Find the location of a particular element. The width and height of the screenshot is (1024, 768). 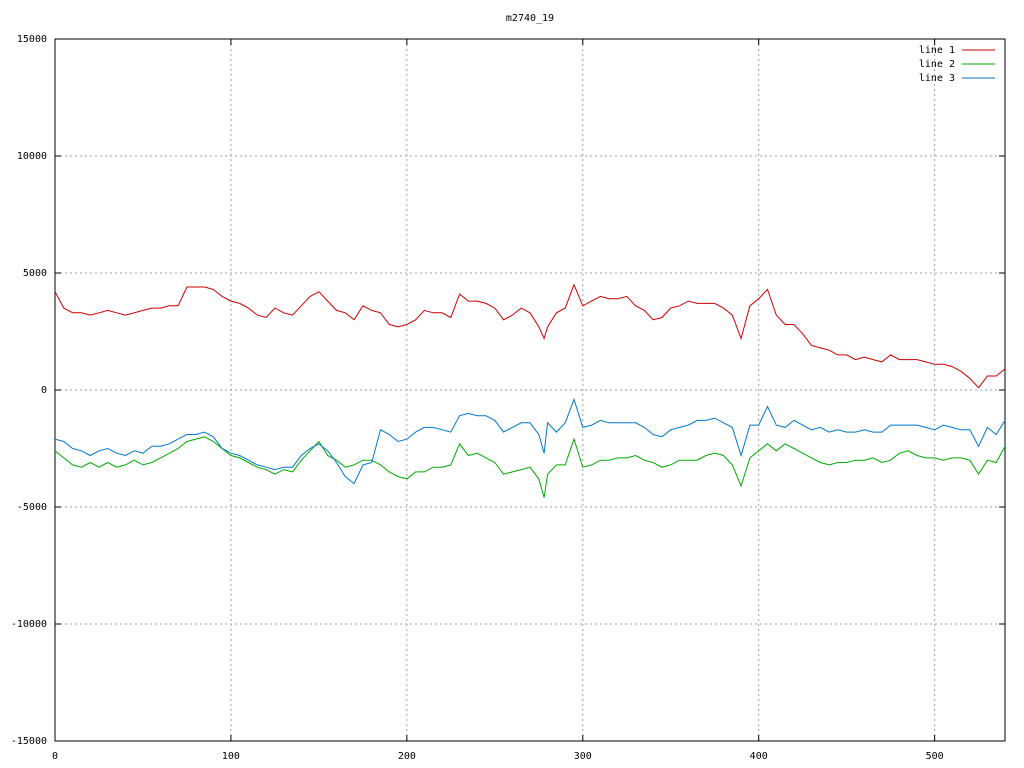

x-tick-label: 100 is located at coordinates (231, 756).